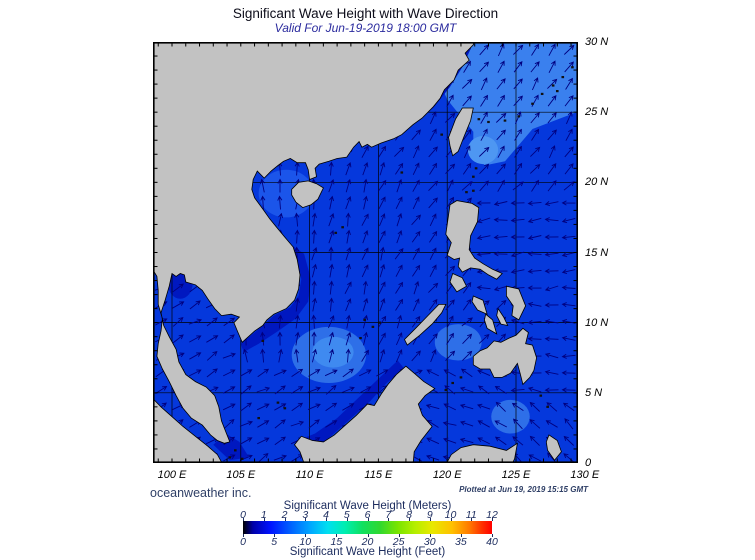 The width and height of the screenshot is (755, 560). Describe the element at coordinates (336, 542) in the screenshot. I see `colorbar-feet-tick-15: 15` at that location.